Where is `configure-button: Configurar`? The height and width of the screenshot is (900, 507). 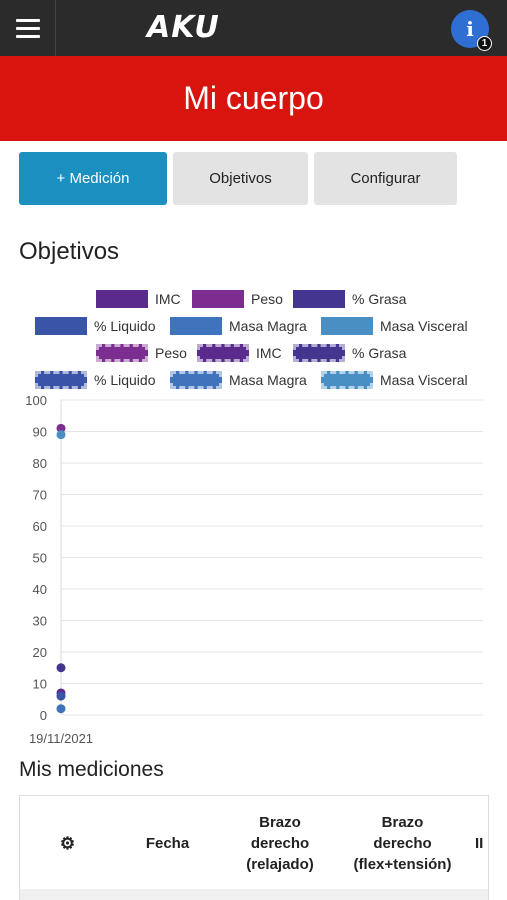
configure-button: Configurar is located at coordinates (385, 178).